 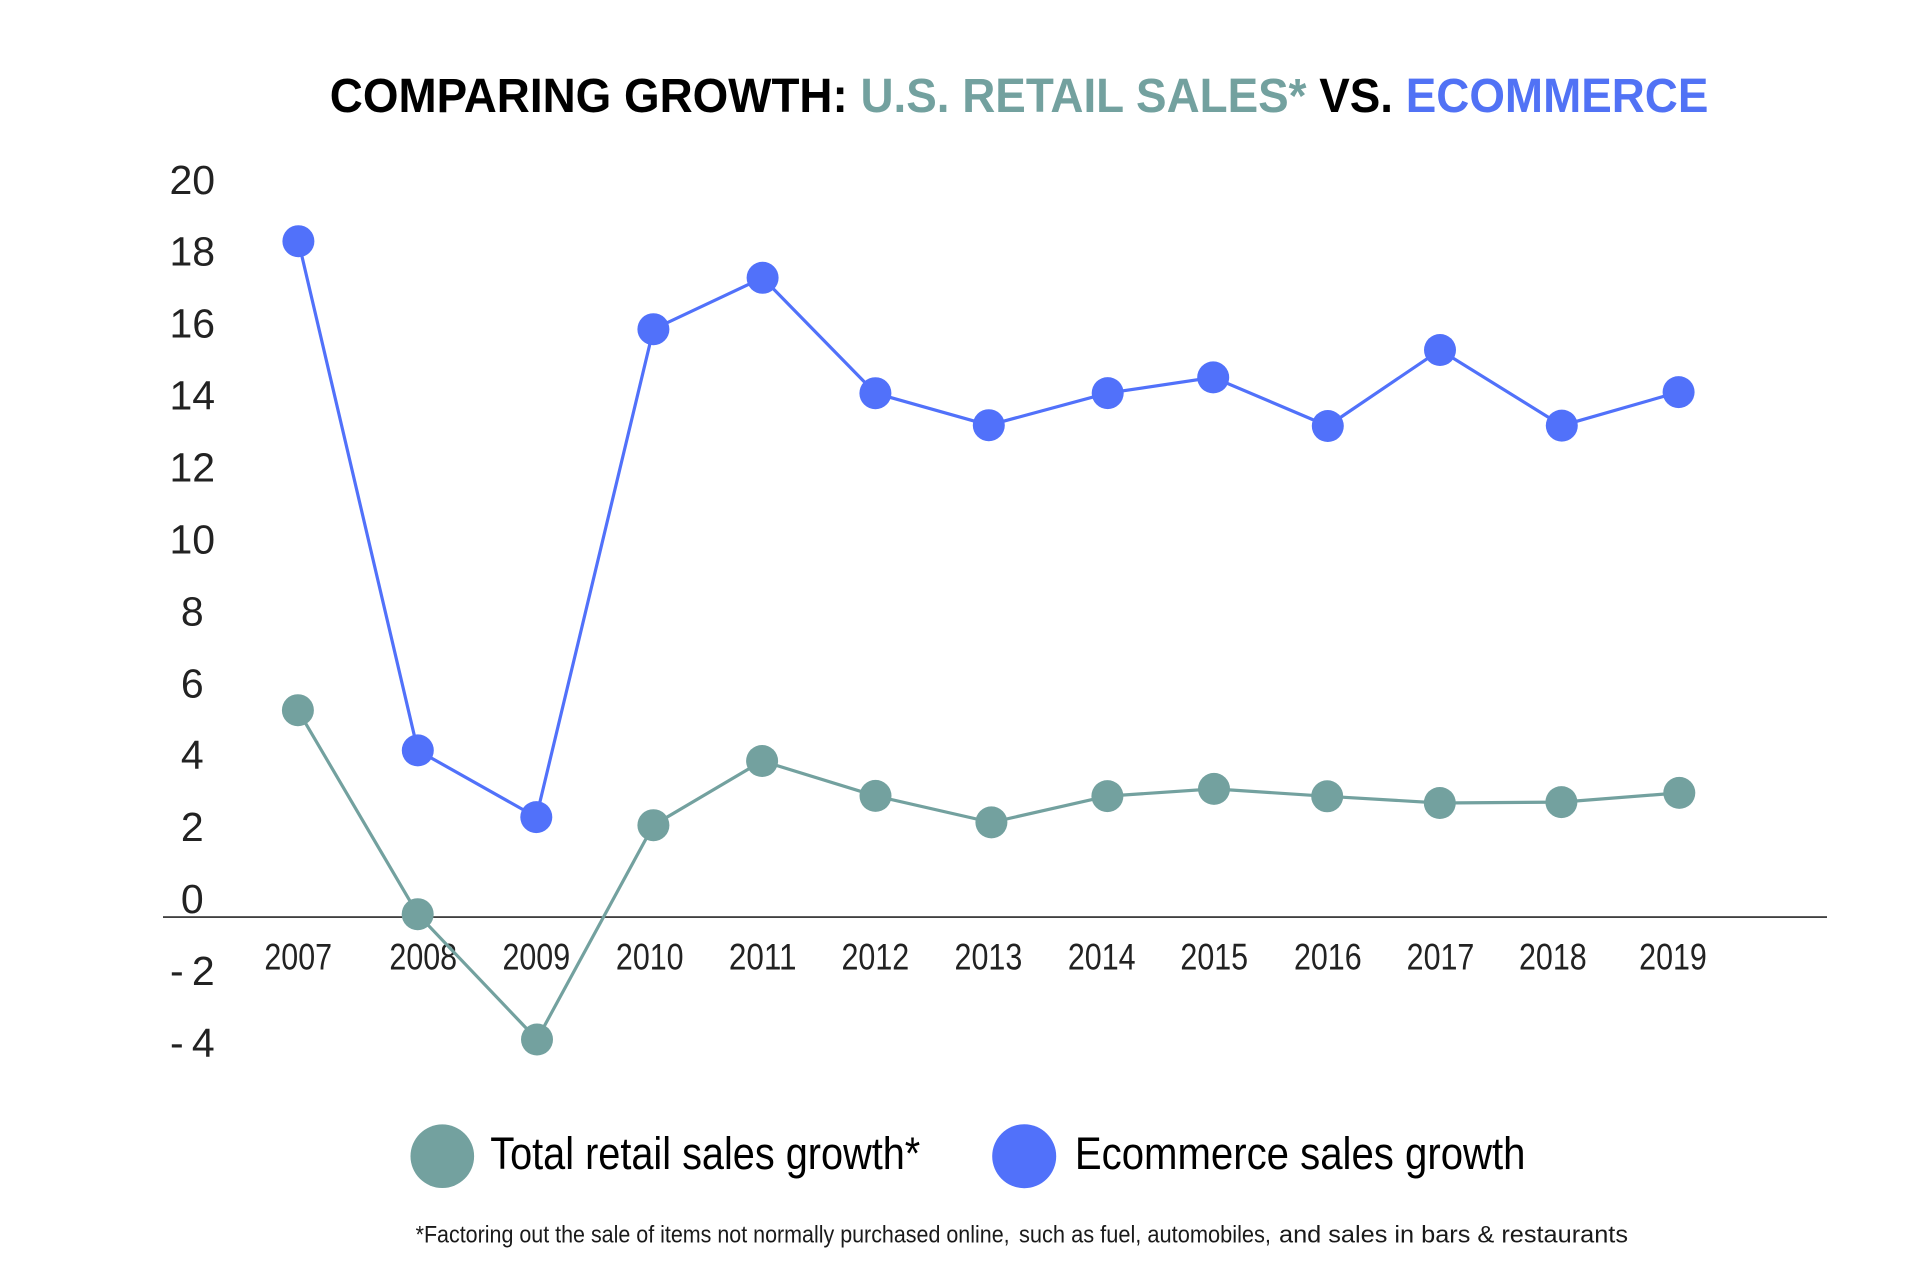 What do you see at coordinates (192, 755) in the screenshot?
I see `svg-text: 4` at bounding box center [192, 755].